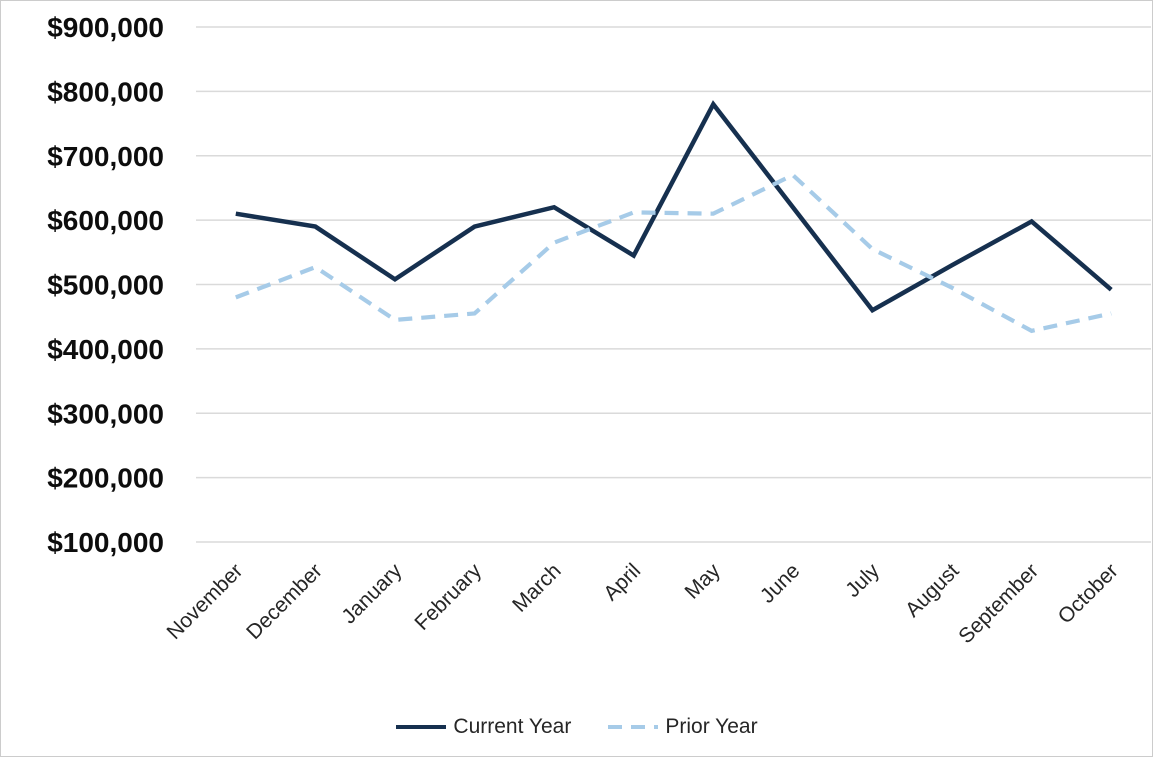  Describe the element at coordinates (998, 603) in the screenshot. I see `x-axis-tick-label: September` at that location.